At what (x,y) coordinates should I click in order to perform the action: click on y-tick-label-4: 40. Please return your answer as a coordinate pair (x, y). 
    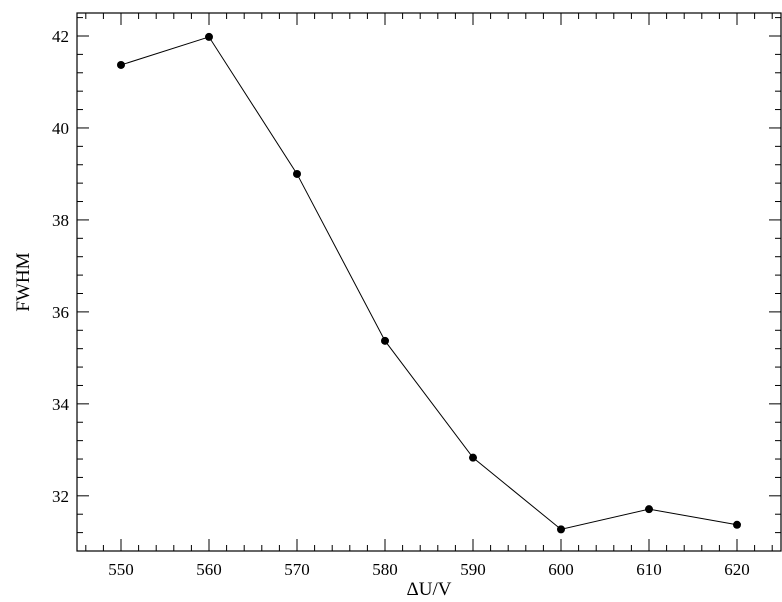
    Looking at the image, I should click on (60, 128).